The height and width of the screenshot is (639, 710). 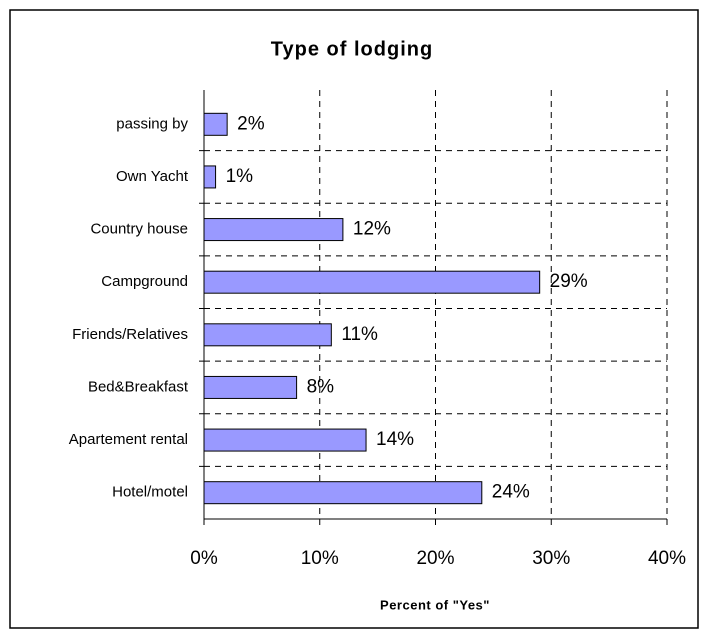 What do you see at coordinates (551, 558) in the screenshot?
I see `x-tick-label: 30%` at bounding box center [551, 558].